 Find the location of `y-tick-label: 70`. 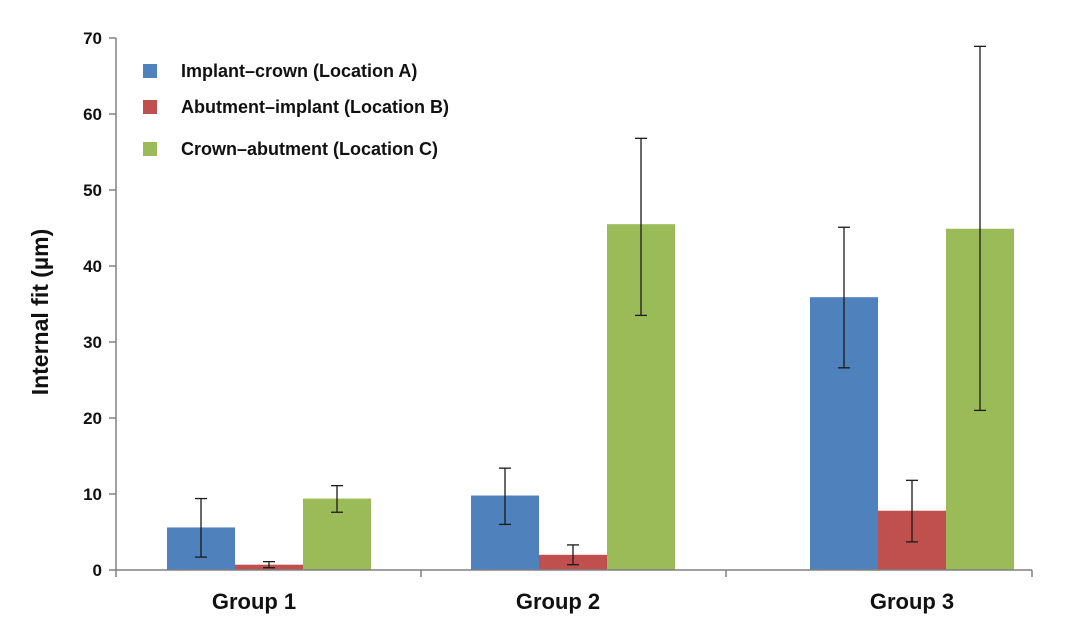

y-tick-label: 70 is located at coordinates (92, 38).